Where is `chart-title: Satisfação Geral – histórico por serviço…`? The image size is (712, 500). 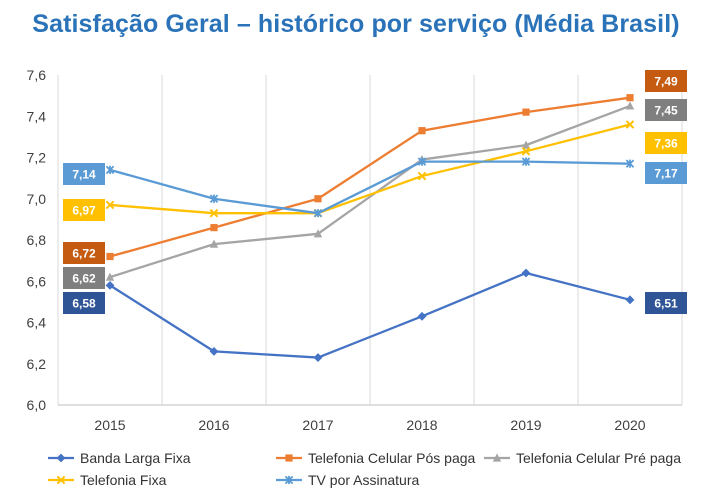 chart-title: Satisfação Geral – histórico por serviço… is located at coordinates (356, 24).